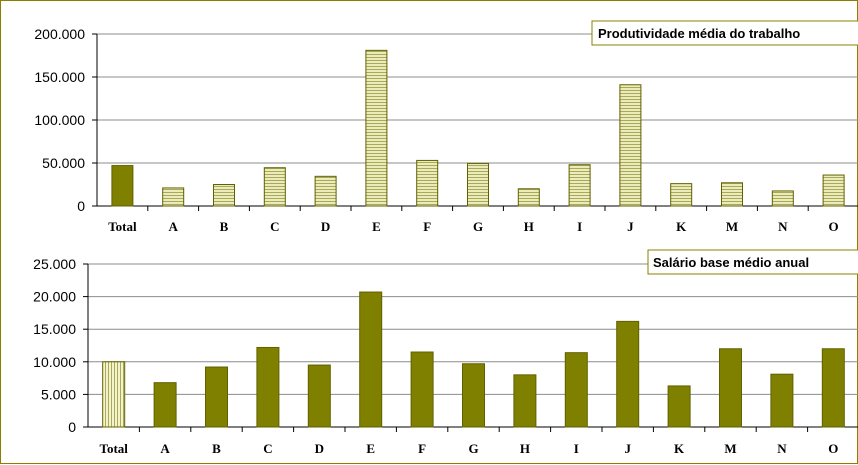 The height and width of the screenshot is (465, 858). Describe the element at coordinates (525, 448) in the screenshot. I see `salary-x-tick-label: H` at that location.